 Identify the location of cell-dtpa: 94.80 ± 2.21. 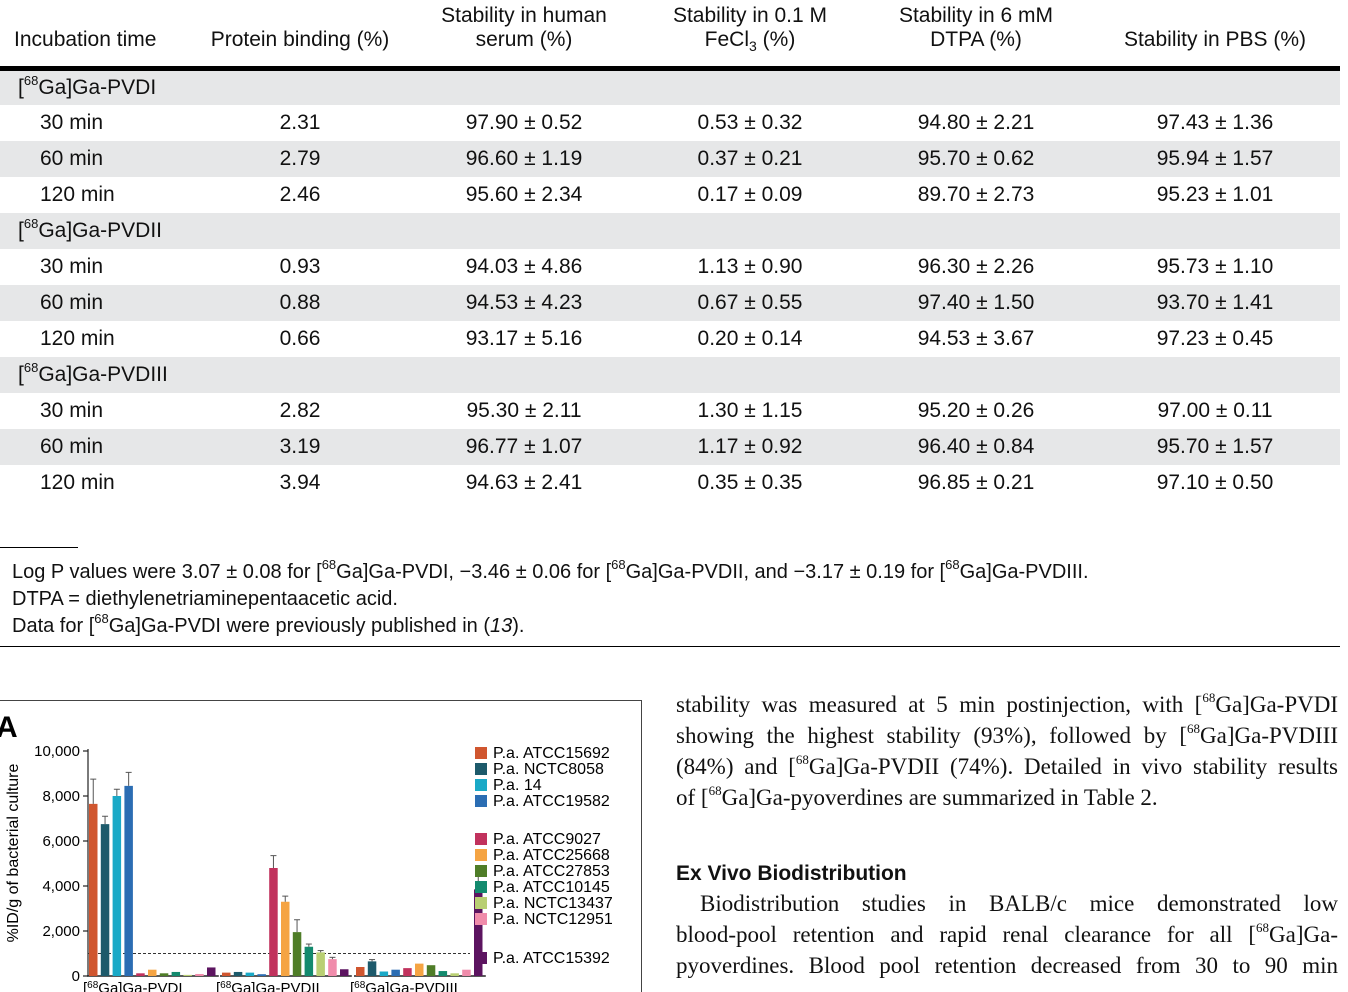
(976, 122).